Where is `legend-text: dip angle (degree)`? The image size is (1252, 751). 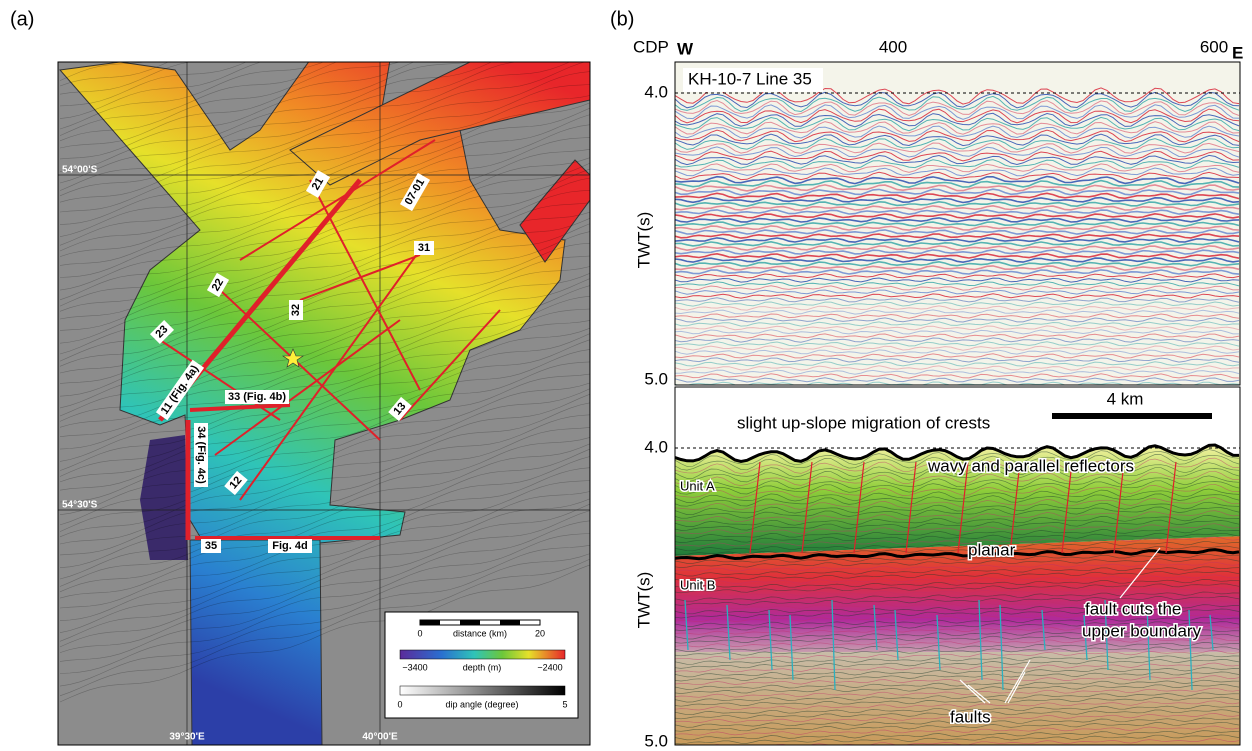
legend-text: dip angle (degree) is located at coordinates (481, 704).